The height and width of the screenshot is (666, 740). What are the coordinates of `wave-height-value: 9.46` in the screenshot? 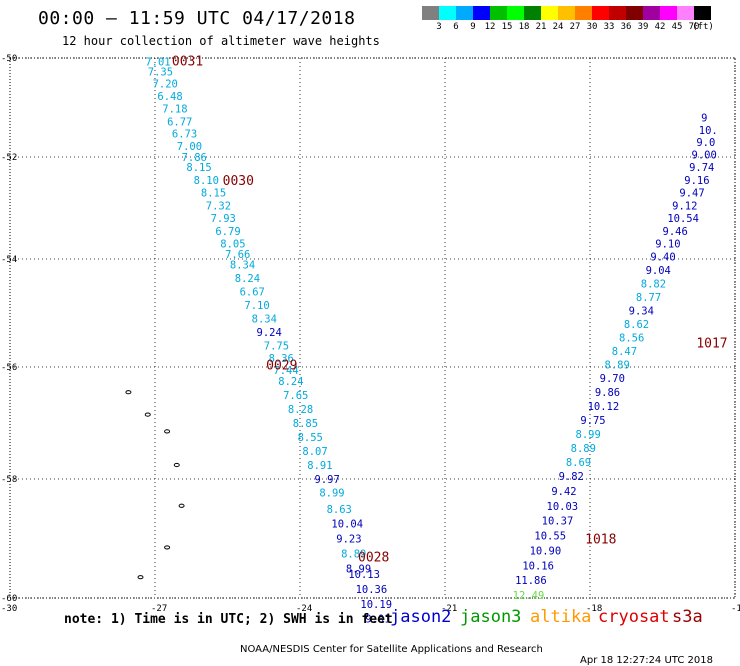 It's located at (675, 232).